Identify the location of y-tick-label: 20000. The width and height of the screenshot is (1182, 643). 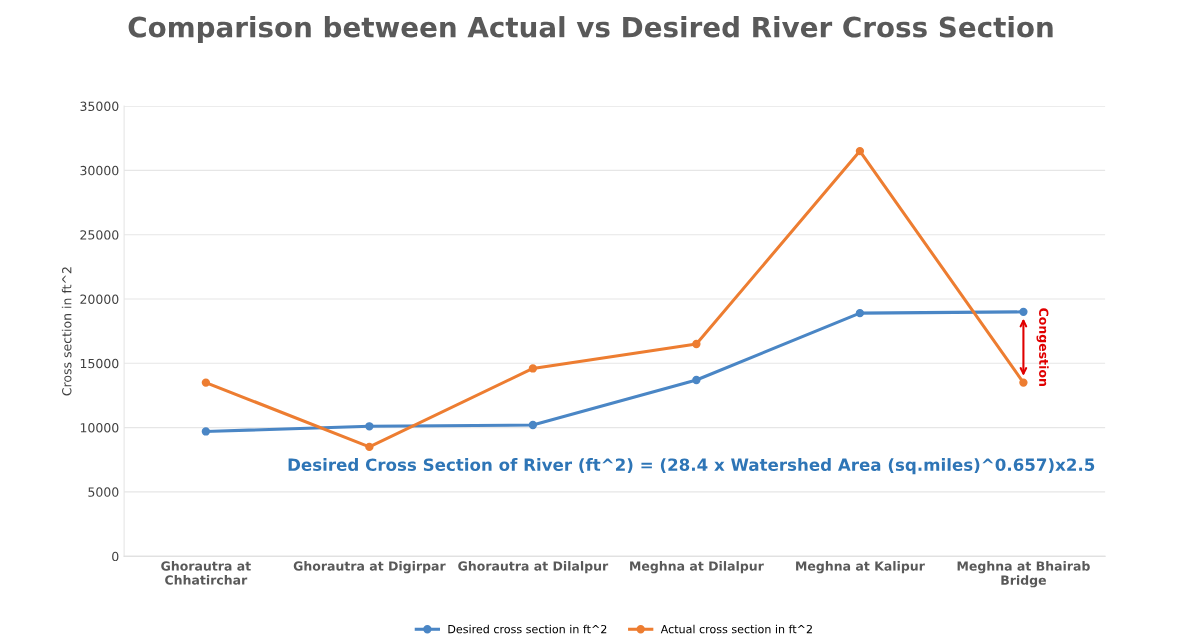
(99, 299).